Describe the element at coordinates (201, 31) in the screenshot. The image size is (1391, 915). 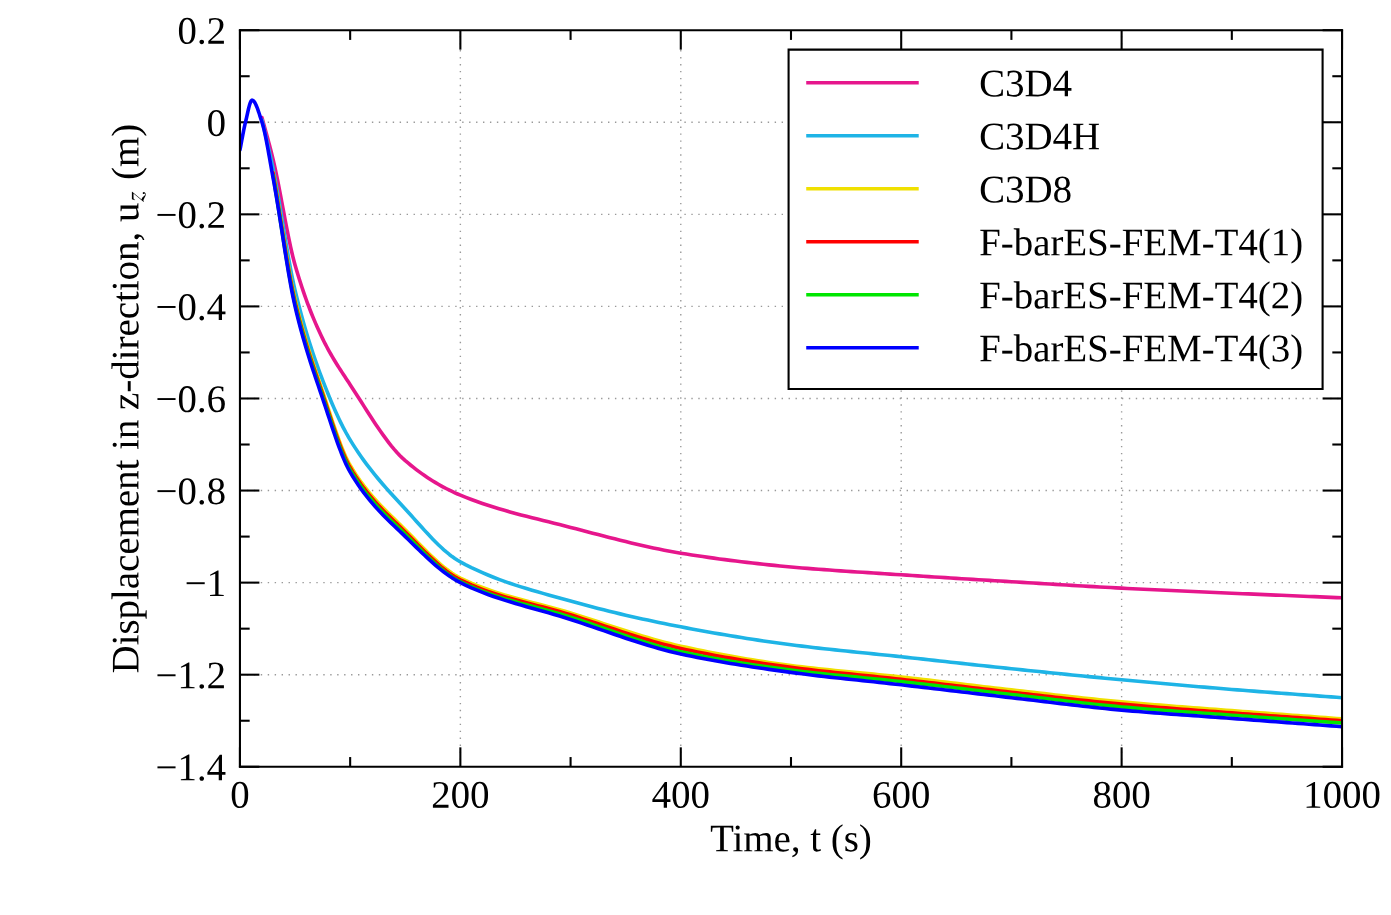
I see `y-tick-label: 0.2` at that location.